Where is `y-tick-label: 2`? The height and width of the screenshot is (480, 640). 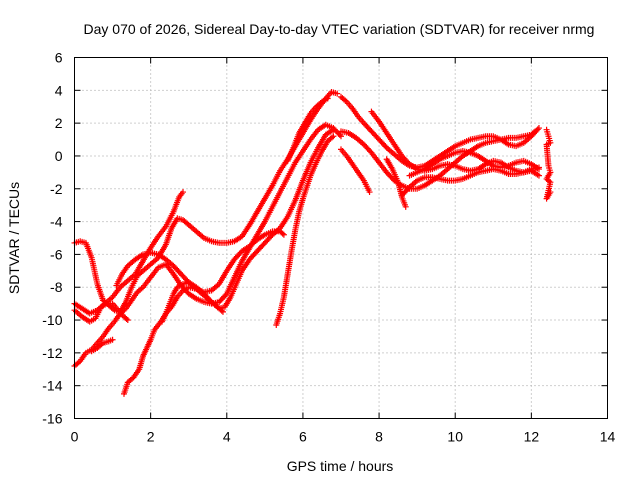 y-tick-label: 2 is located at coordinates (59, 123).